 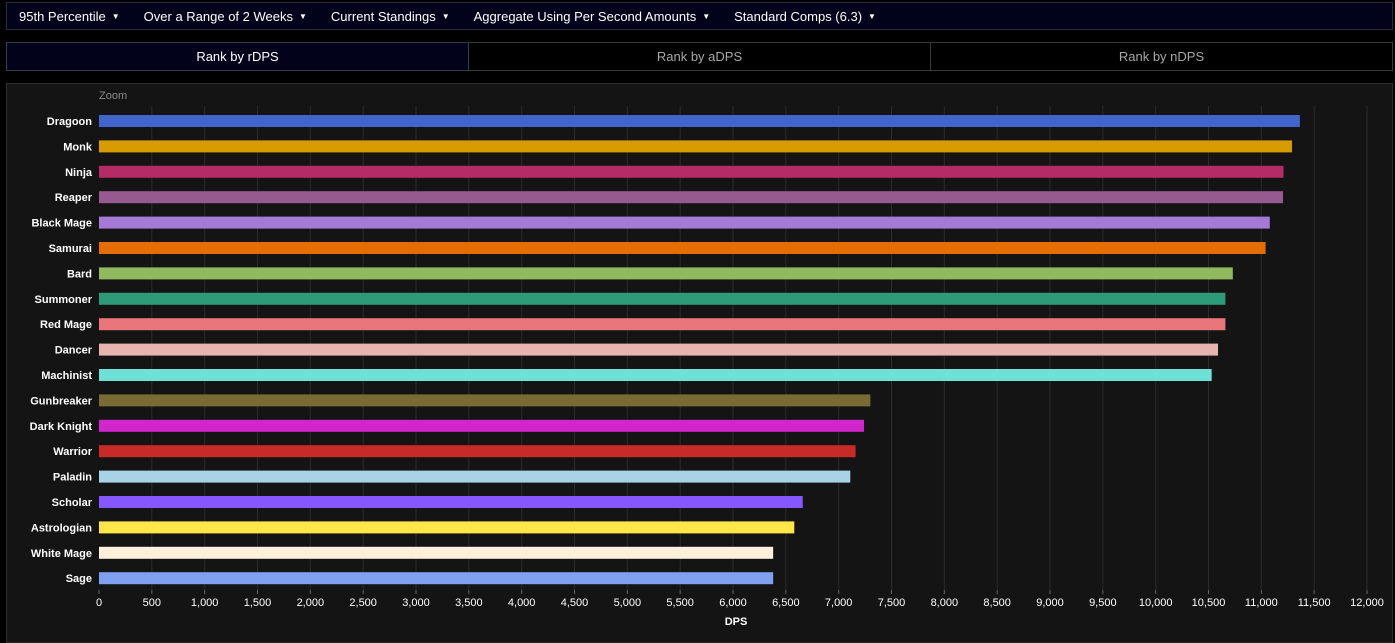 I want to click on category-label: Reaper, so click(x=74, y=198).